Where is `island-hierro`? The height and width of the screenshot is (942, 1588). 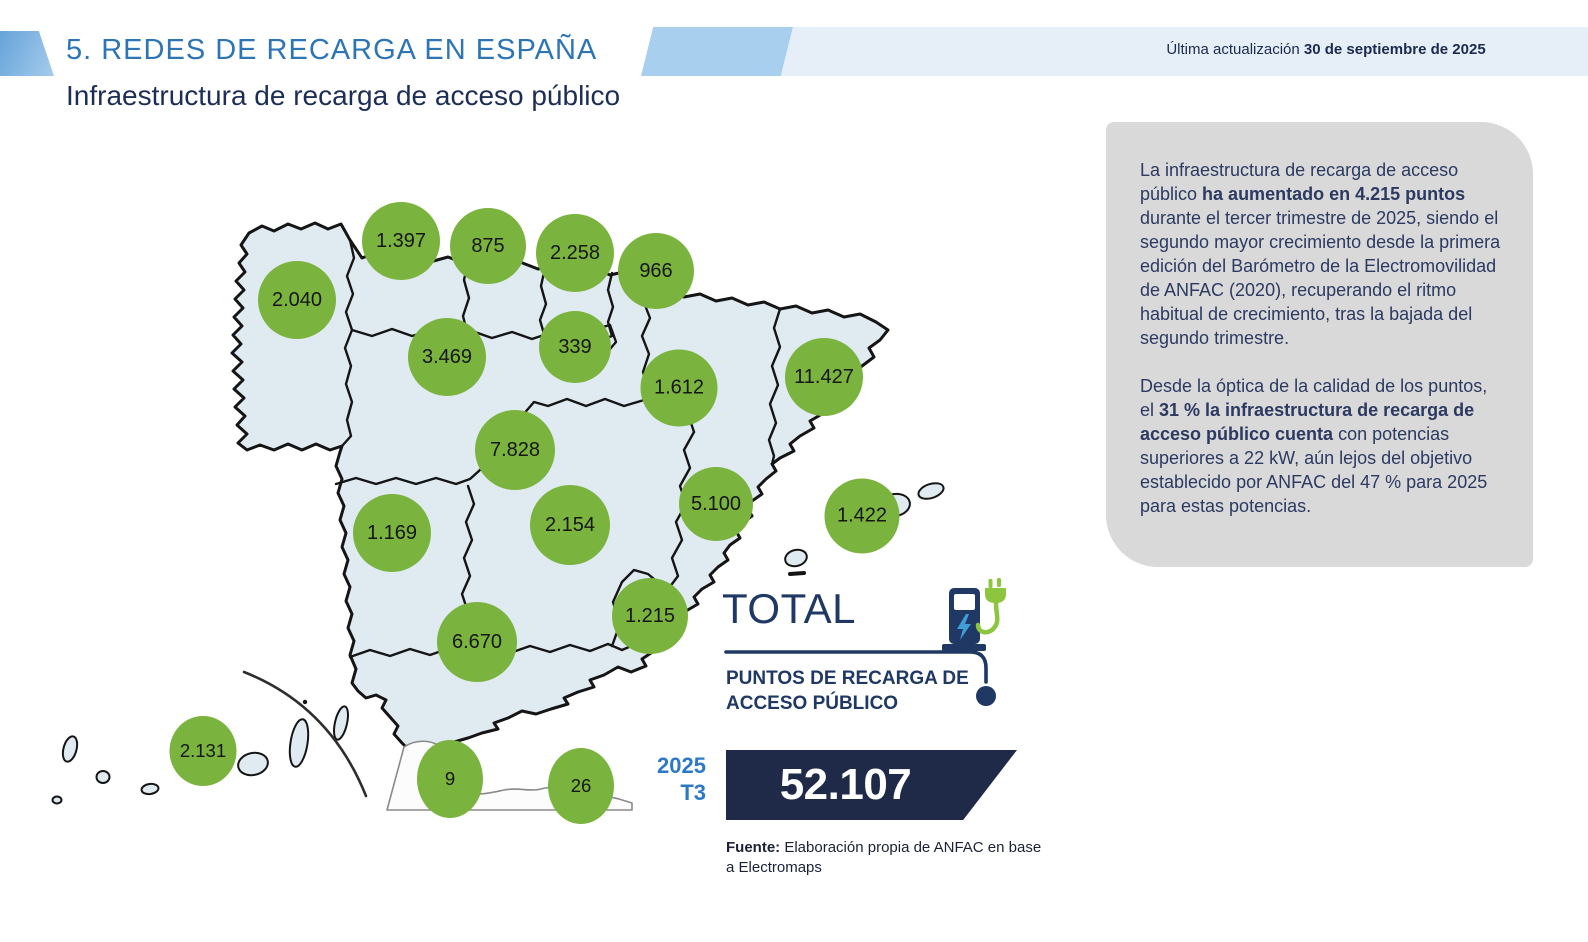
island-hierro is located at coordinates (70, 749).